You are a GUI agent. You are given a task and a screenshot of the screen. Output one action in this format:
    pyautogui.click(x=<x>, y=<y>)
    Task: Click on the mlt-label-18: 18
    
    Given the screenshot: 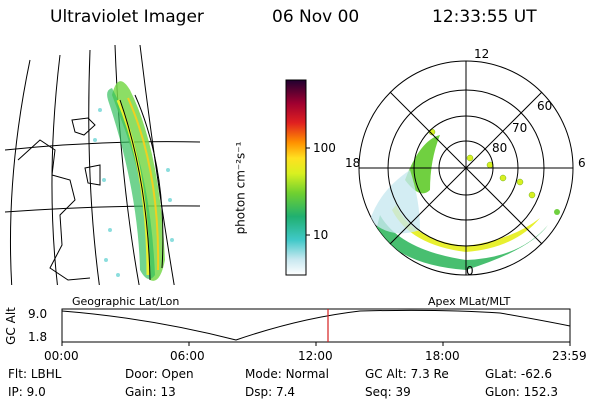 What is the action you would take?
    pyautogui.click(x=353, y=163)
    